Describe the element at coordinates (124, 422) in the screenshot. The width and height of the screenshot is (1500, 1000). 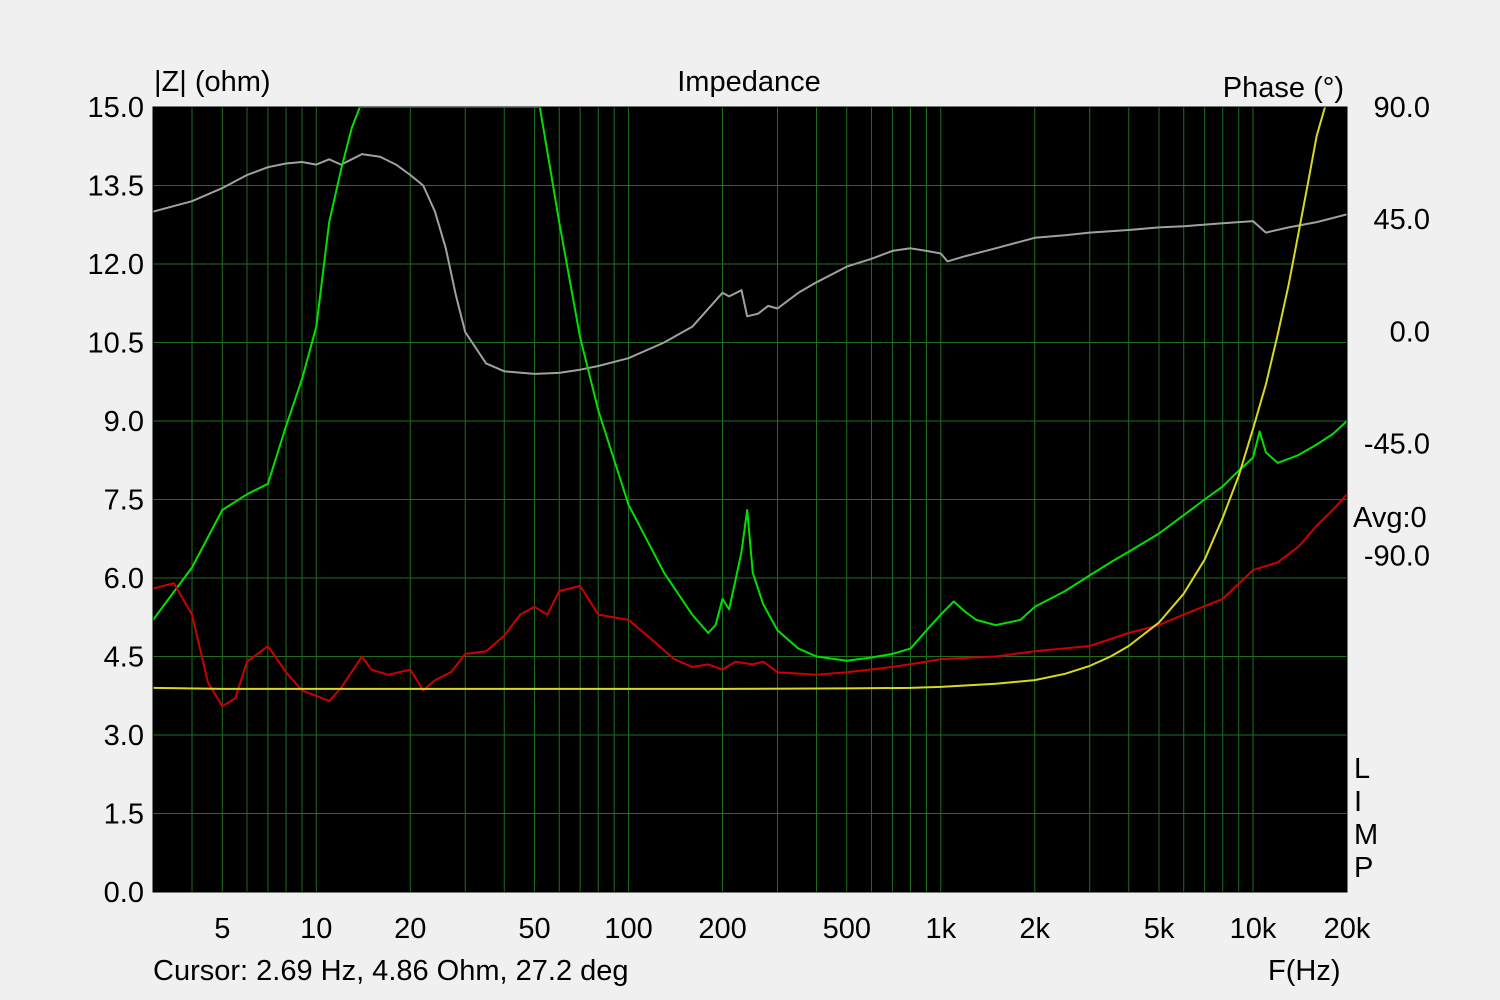
I see `y-tick-label-left: 9.0` at that location.